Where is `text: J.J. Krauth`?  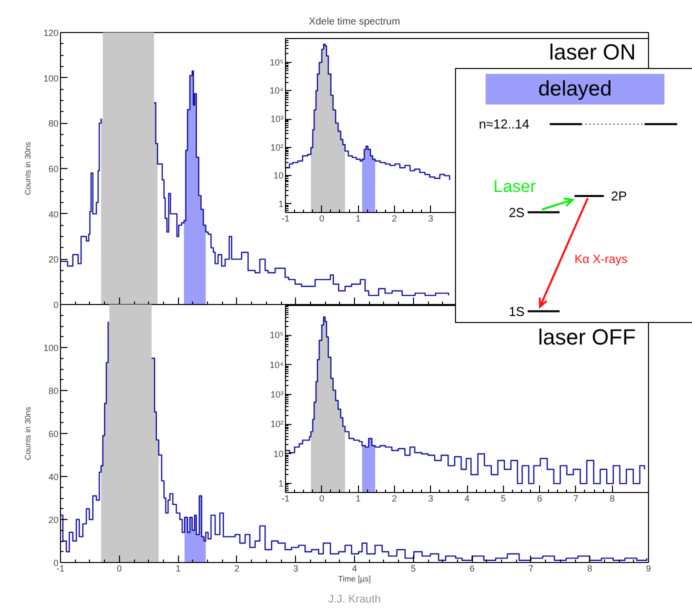 text: J.J. Krauth is located at coordinates (354, 600).